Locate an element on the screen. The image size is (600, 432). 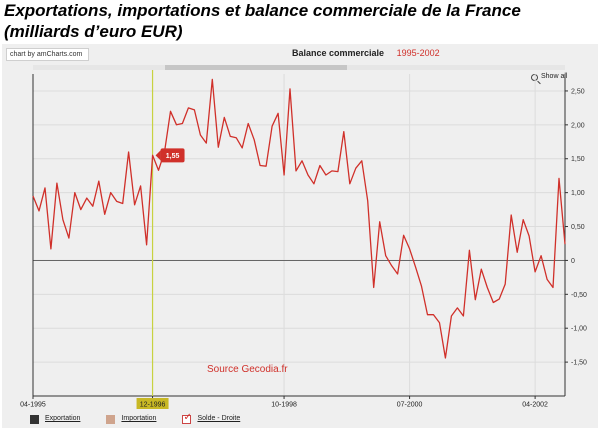
legend-checkbox-solde: ✓ is located at coordinates (187, 417).